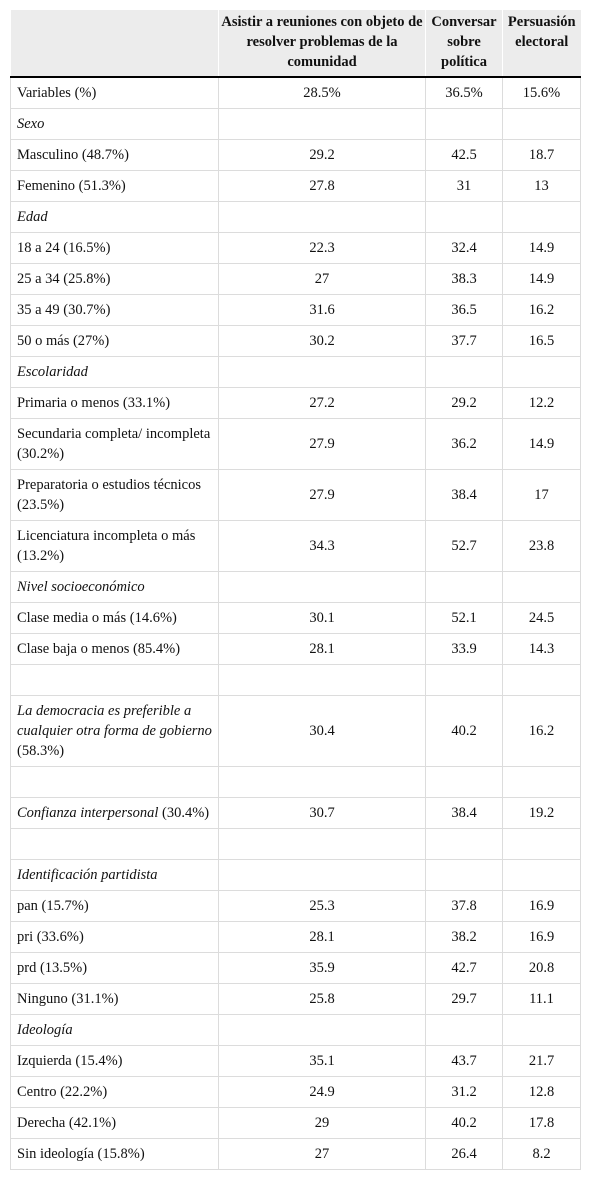 This screenshot has height=1192, width=590. What do you see at coordinates (541, 968) in the screenshot?
I see `value-cell: 20.8` at bounding box center [541, 968].